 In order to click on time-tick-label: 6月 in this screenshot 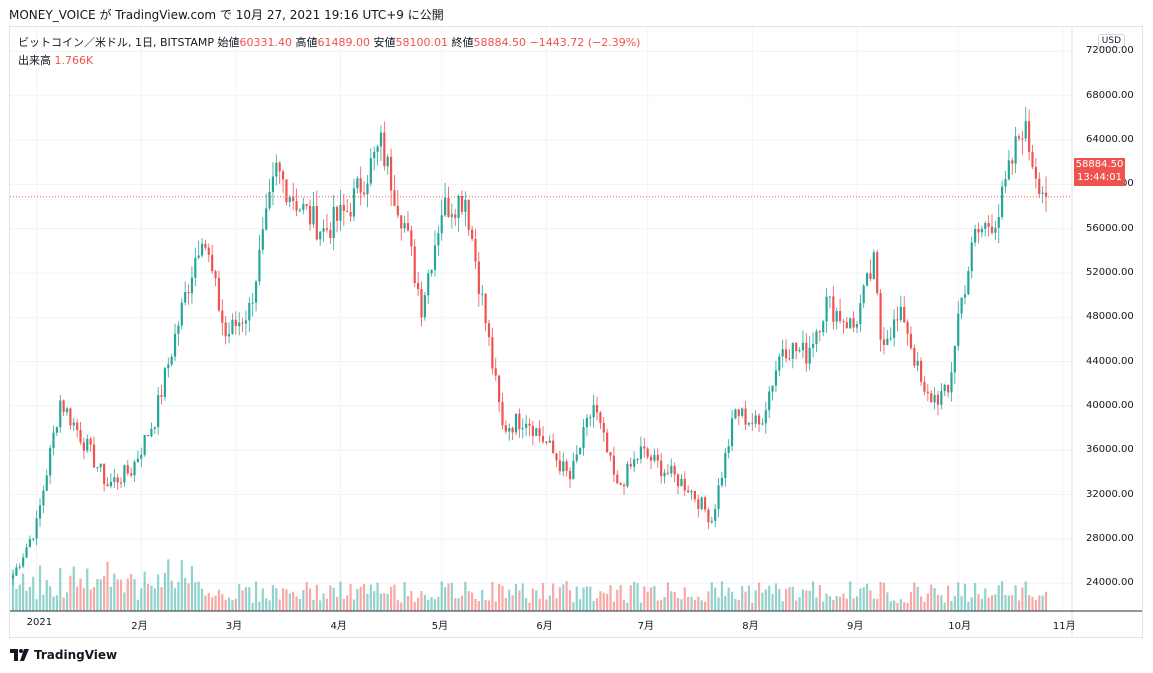, I will do `click(544, 626)`.